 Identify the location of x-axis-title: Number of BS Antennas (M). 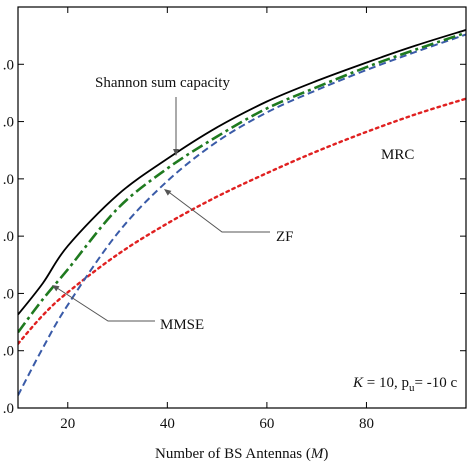
(241, 454).